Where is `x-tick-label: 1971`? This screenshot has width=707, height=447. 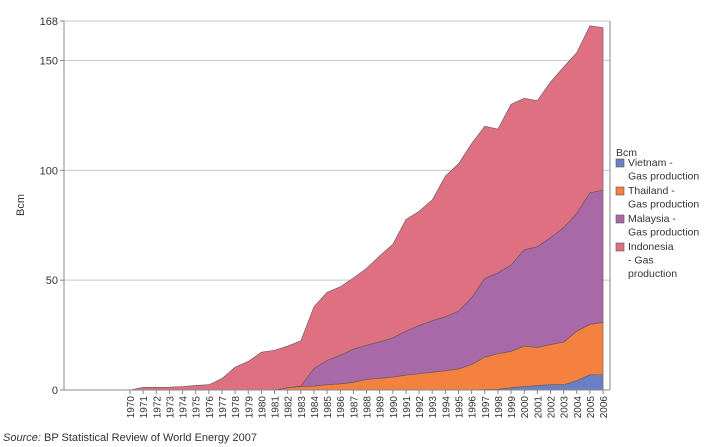 x-tick-label: 1971 is located at coordinates (144, 407).